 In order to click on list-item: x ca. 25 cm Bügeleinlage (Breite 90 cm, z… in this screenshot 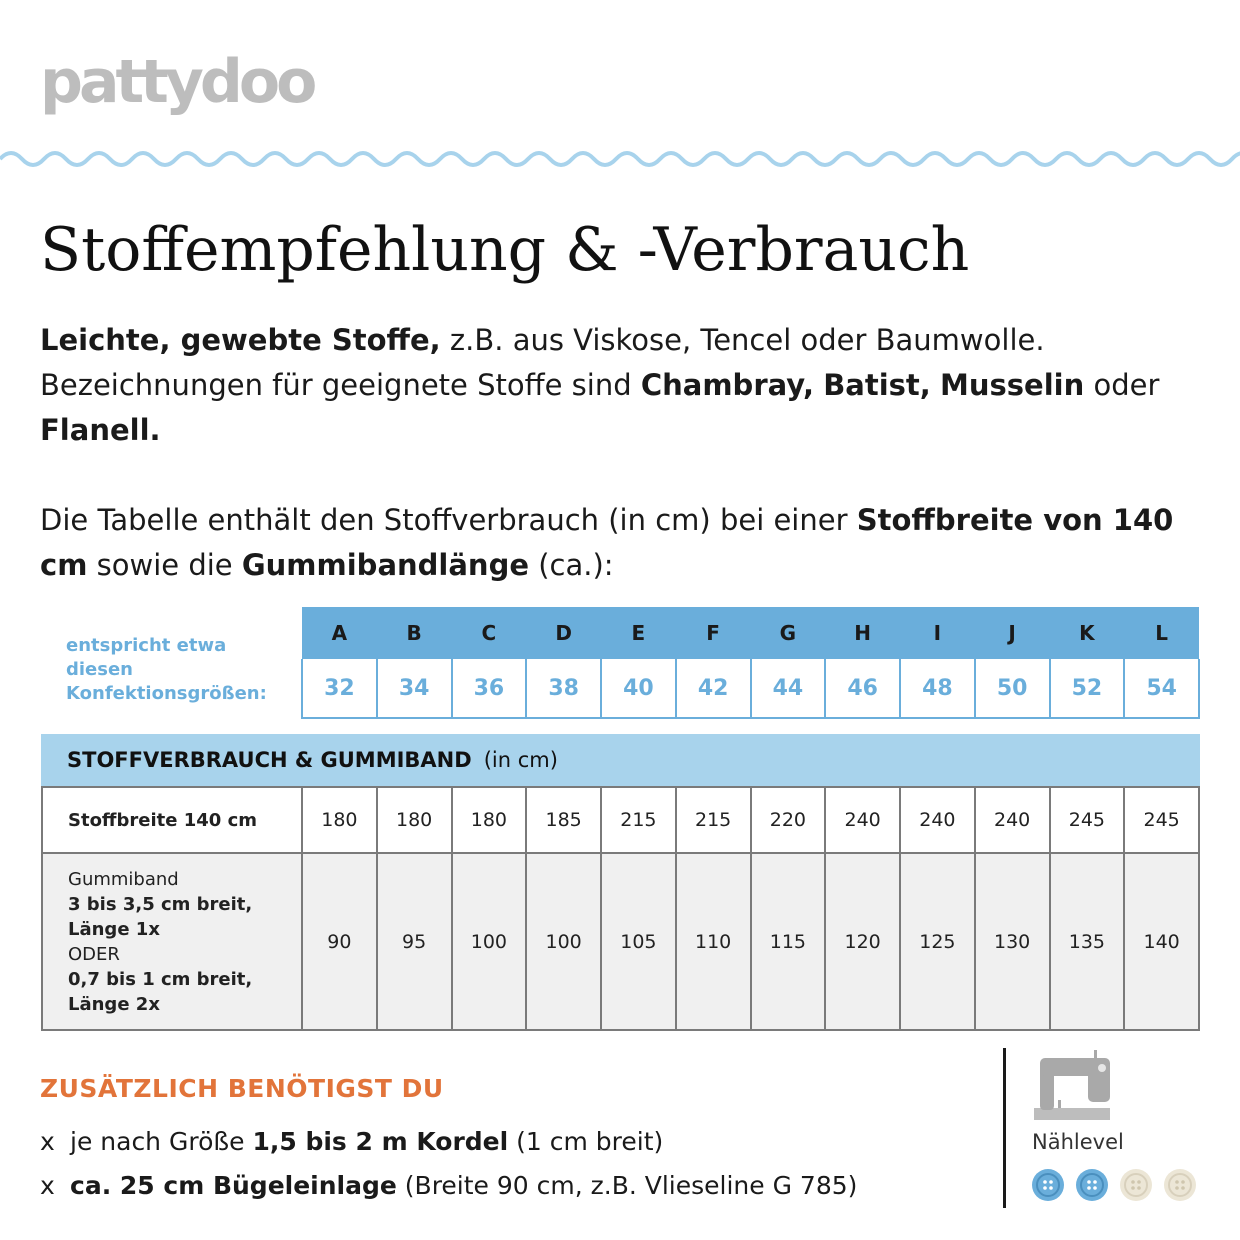, I will do `click(448, 1186)`.